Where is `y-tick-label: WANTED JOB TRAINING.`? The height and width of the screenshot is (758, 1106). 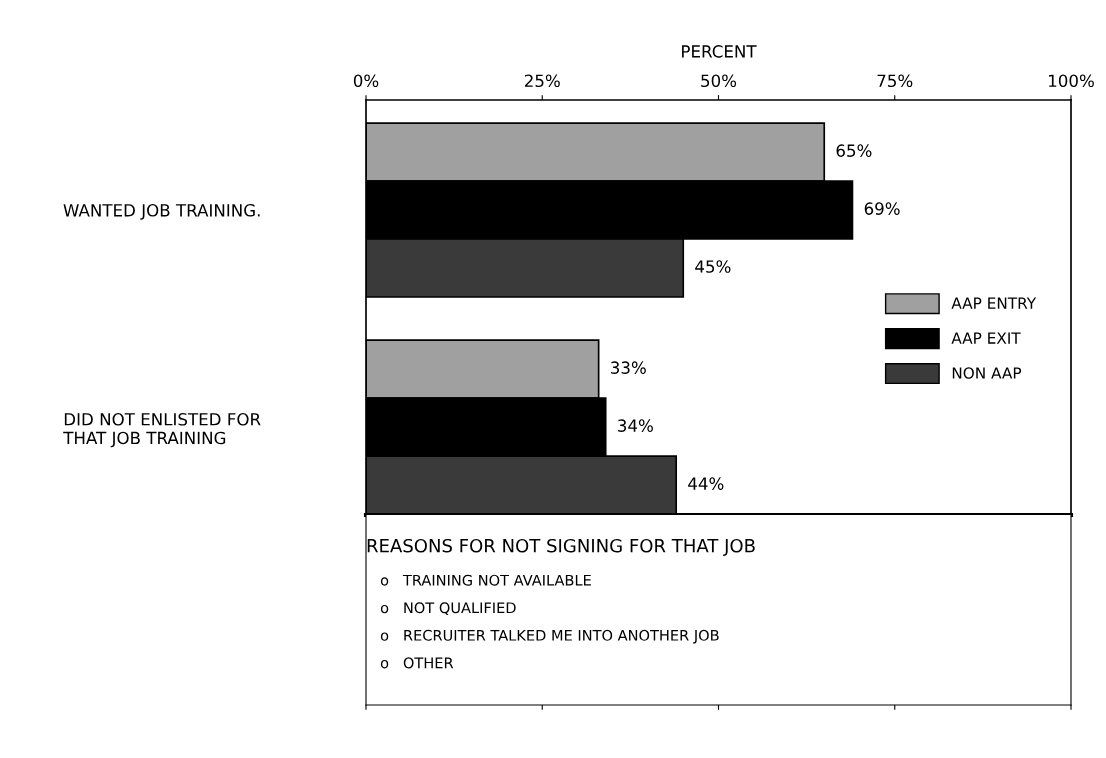
y-tick-label: WANTED JOB TRAINING. is located at coordinates (161, 212).